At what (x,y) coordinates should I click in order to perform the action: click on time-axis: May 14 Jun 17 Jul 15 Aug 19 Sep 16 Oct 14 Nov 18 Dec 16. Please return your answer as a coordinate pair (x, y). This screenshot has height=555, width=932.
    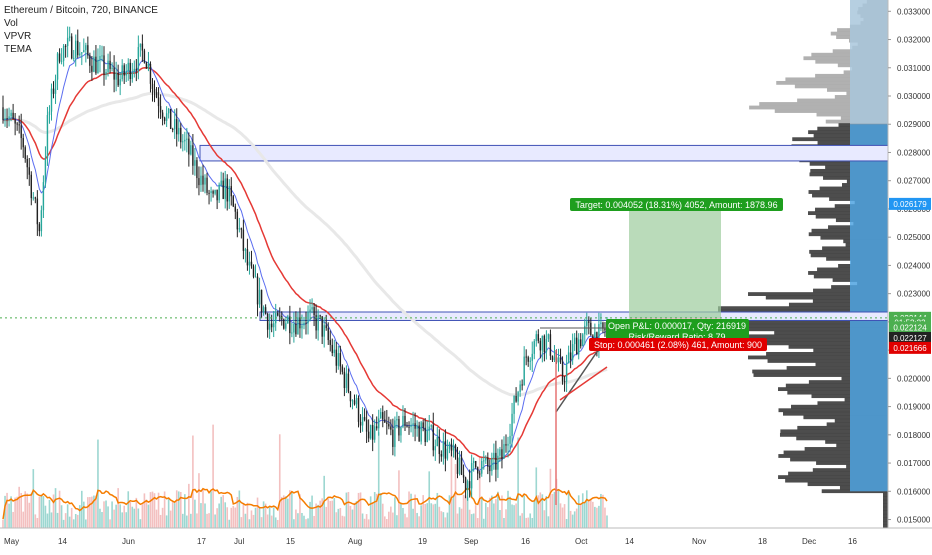
    Looking at the image, I should click on (466, 538).